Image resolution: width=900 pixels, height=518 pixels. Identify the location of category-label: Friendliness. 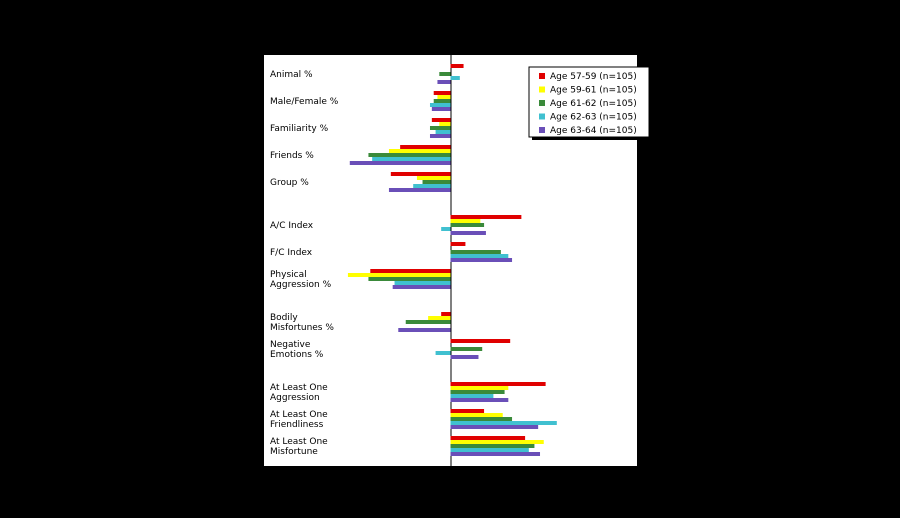
(297, 425).